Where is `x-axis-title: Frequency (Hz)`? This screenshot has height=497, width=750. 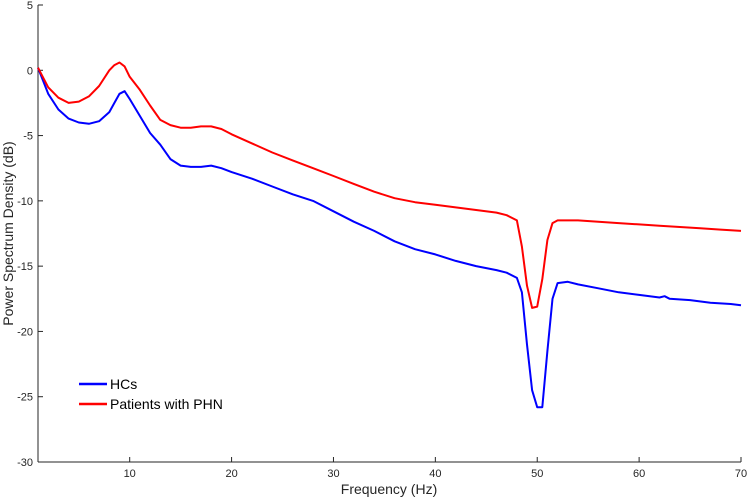
x-axis-title: Frequency (Hz) is located at coordinates (389, 489).